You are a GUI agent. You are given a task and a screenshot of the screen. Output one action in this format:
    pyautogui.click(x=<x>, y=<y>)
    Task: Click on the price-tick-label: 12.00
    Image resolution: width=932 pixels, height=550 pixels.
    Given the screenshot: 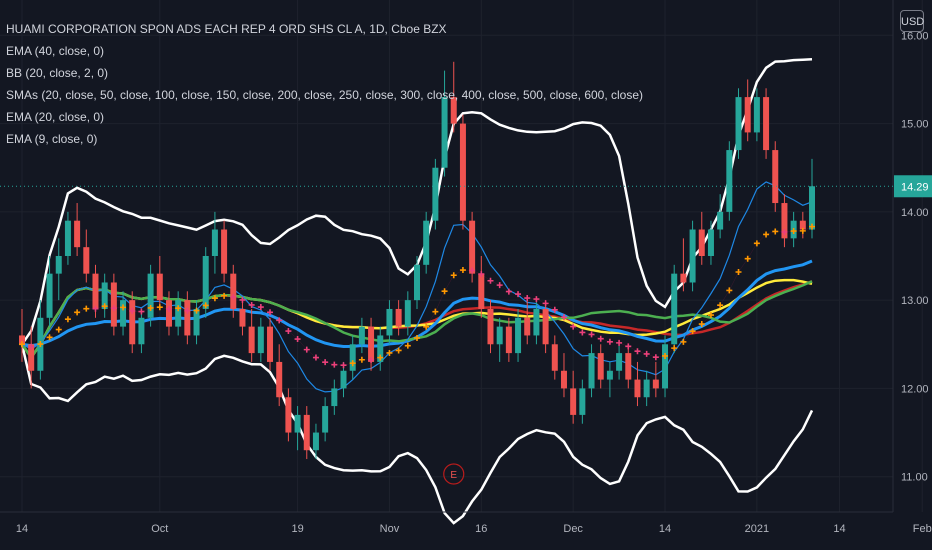 What is the action you would take?
    pyautogui.click(x=915, y=389)
    